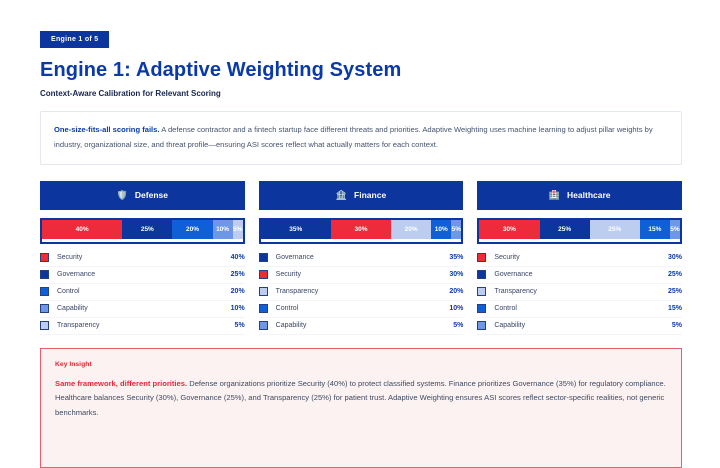 This screenshot has height=468, width=720. What do you see at coordinates (75, 39) in the screenshot?
I see `engine-step-badge: Engine 1 of 5` at bounding box center [75, 39].